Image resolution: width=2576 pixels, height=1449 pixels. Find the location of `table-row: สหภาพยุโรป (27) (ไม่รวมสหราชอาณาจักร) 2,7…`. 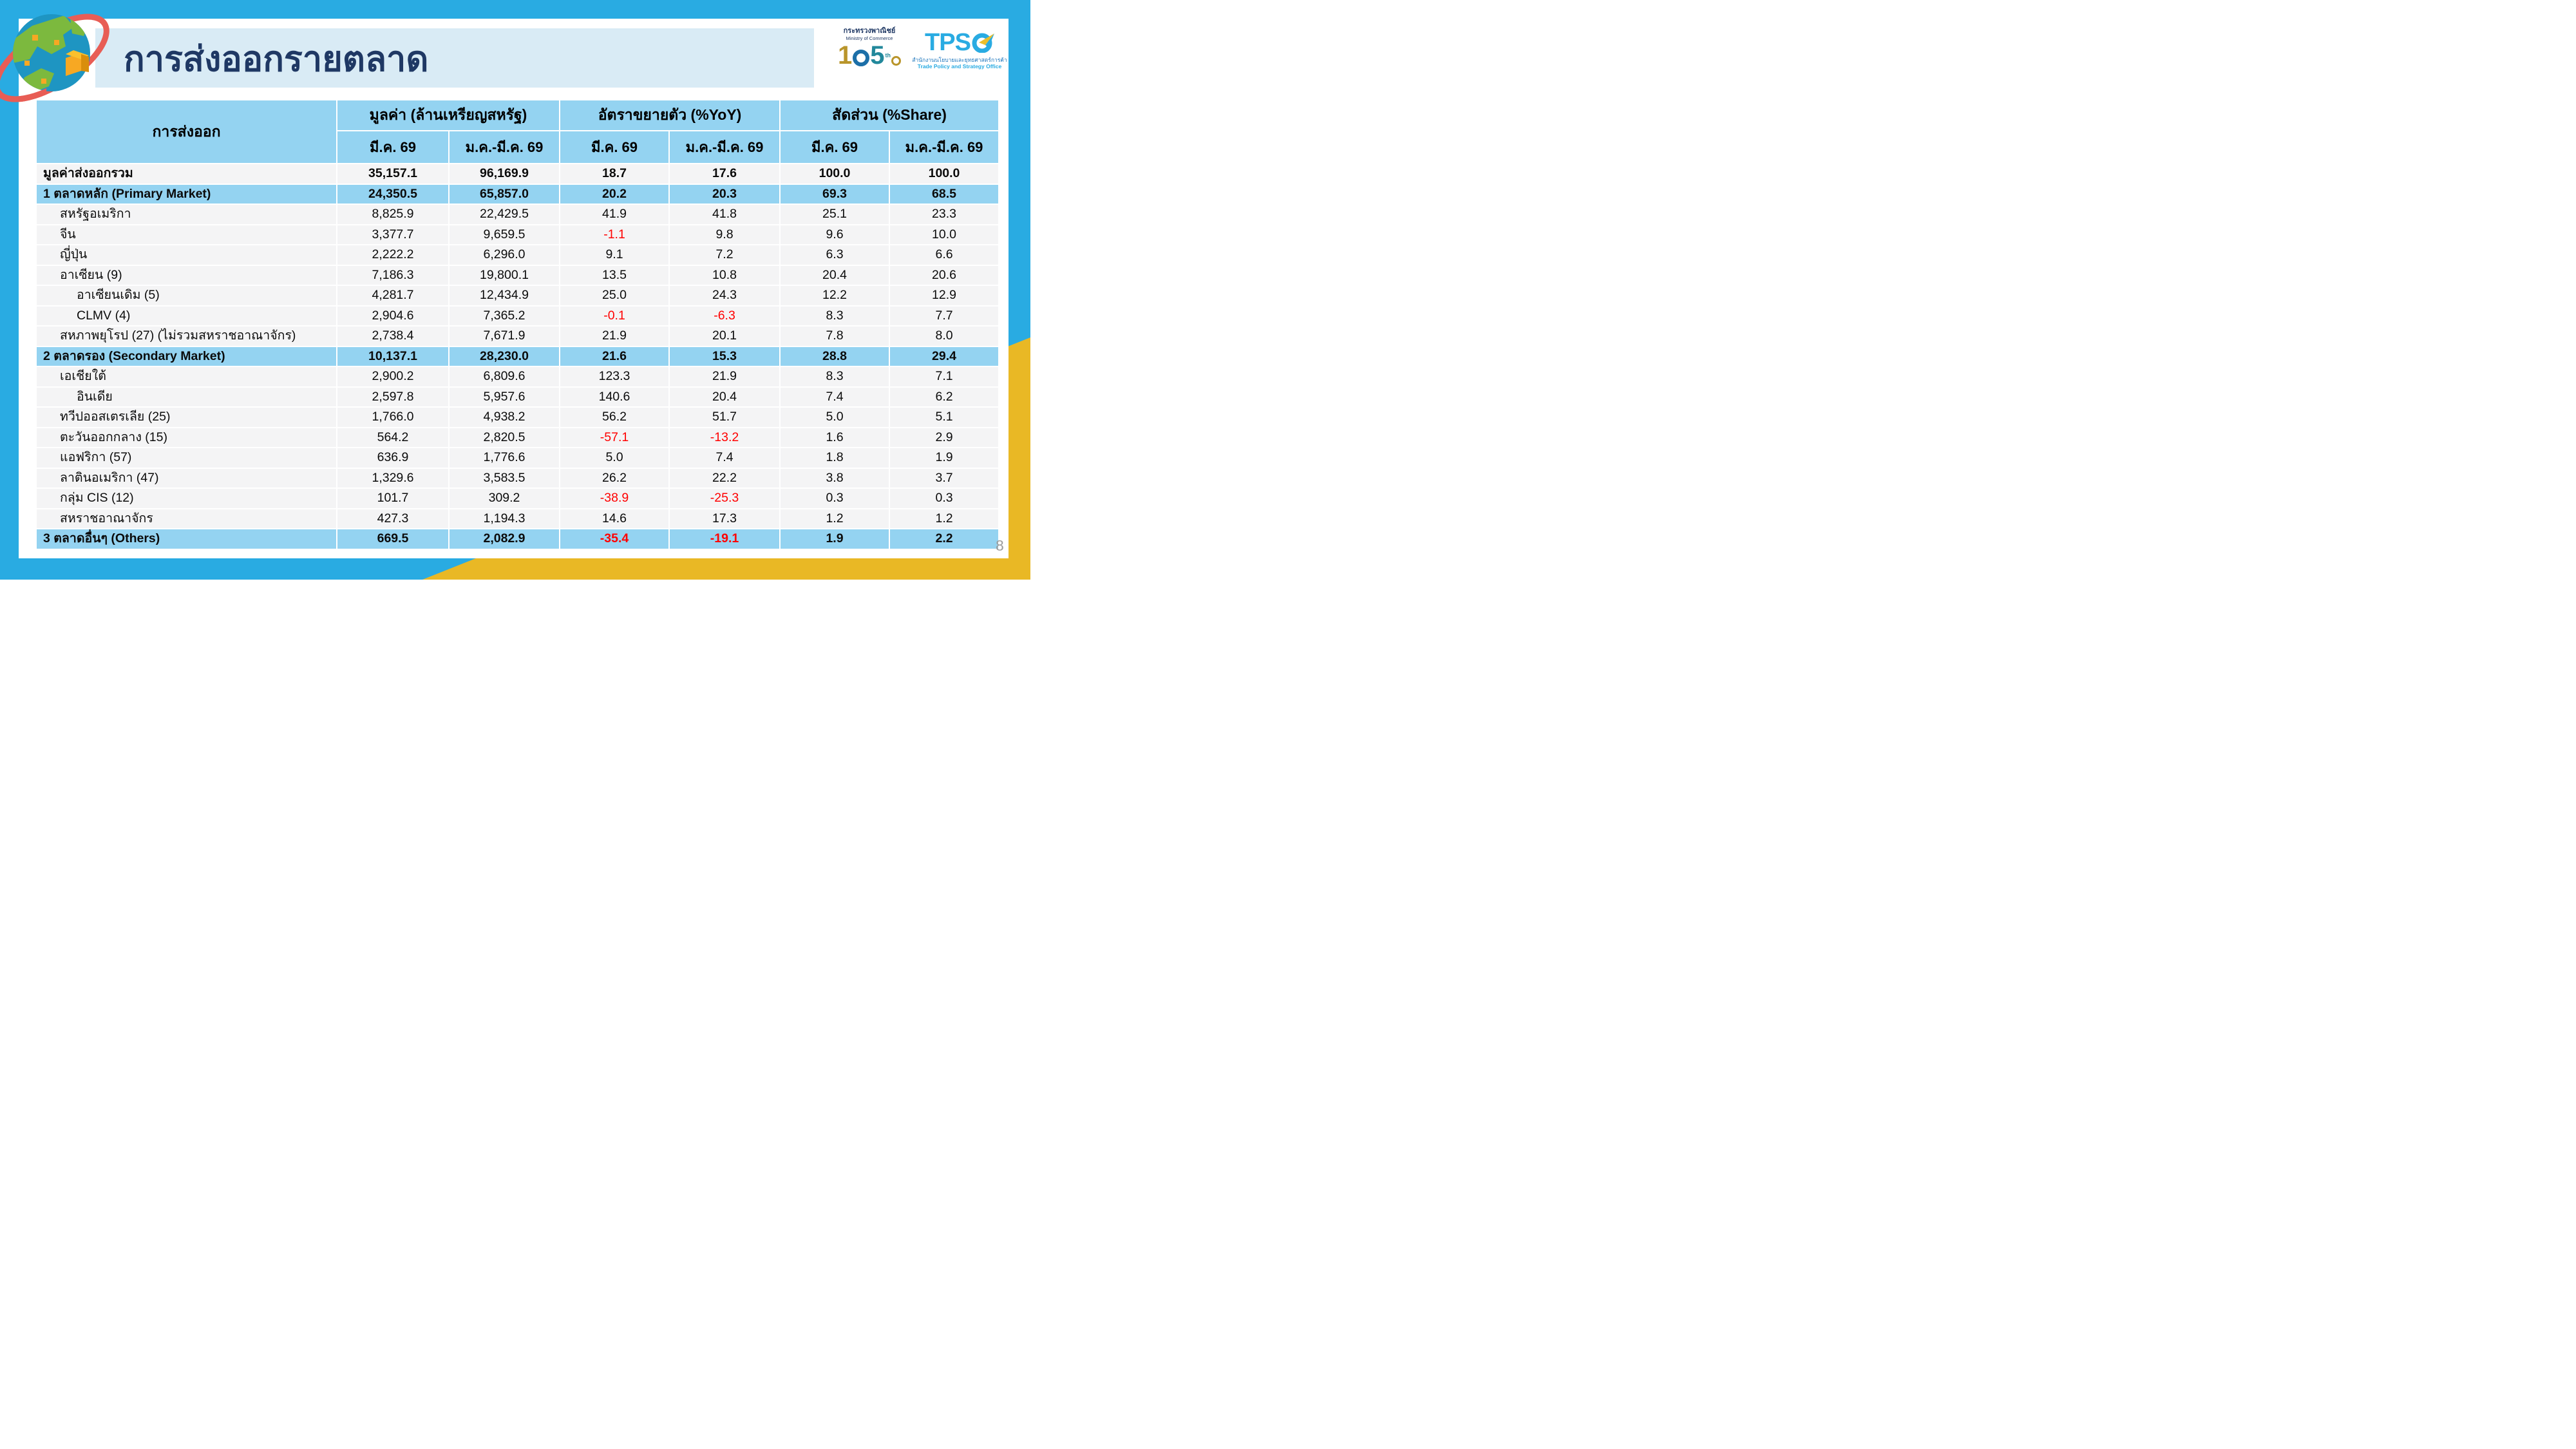

table-row: สหภาพยุโรป (27) (ไม่รวมสหราชอาณาจักร) 2,7… is located at coordinates (518, 337).